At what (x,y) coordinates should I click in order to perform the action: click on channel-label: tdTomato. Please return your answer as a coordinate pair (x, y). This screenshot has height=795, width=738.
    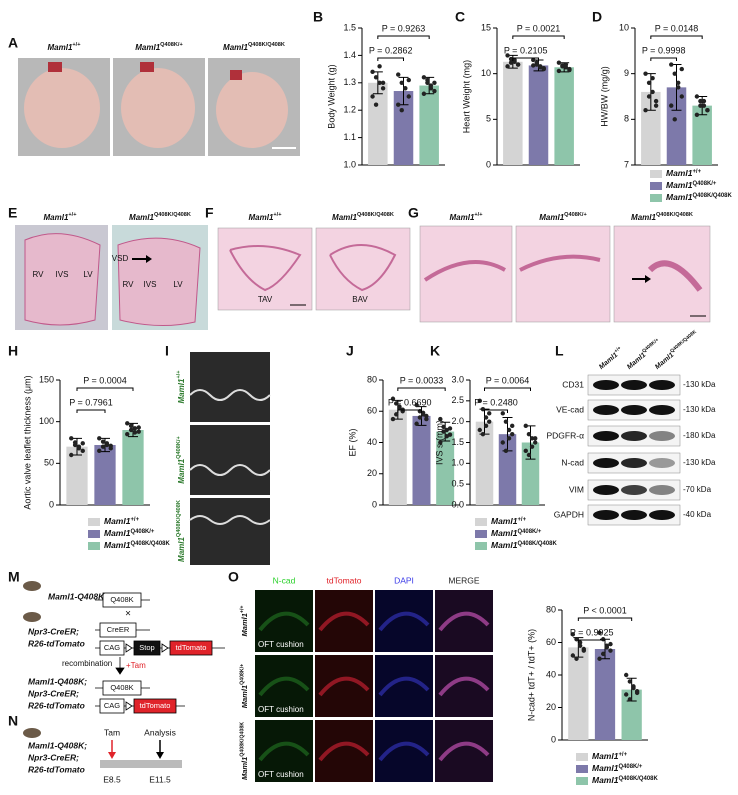
    Looking at the image, I should click on (344, 580).